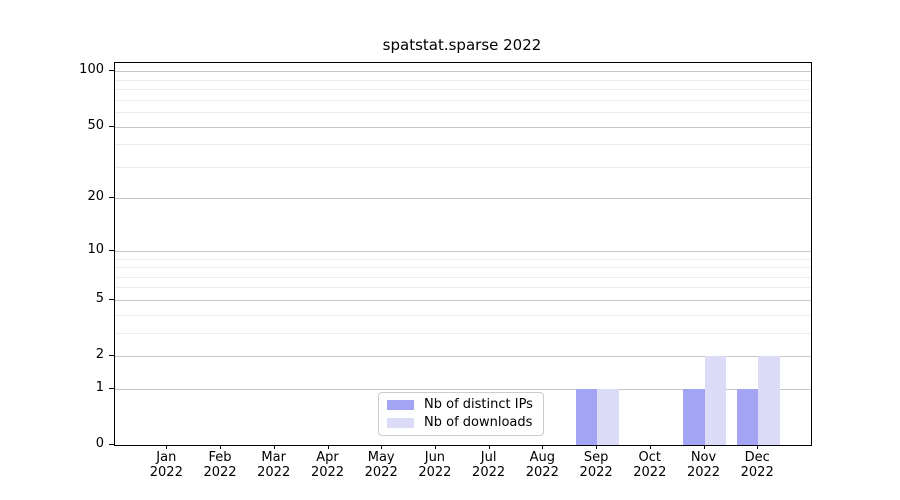  I want to click on legend-label: Nb of downloads, so click(478, 422).